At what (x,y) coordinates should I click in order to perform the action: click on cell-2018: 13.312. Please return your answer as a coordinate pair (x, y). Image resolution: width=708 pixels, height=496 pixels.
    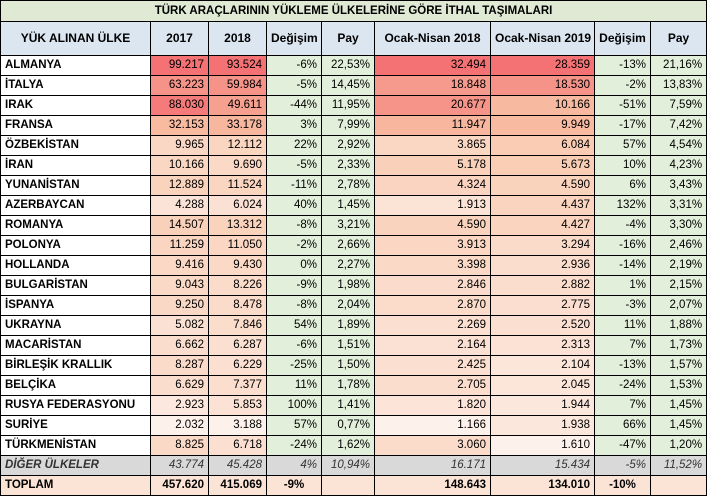
    Looking at the image, I should click on (237, 225).